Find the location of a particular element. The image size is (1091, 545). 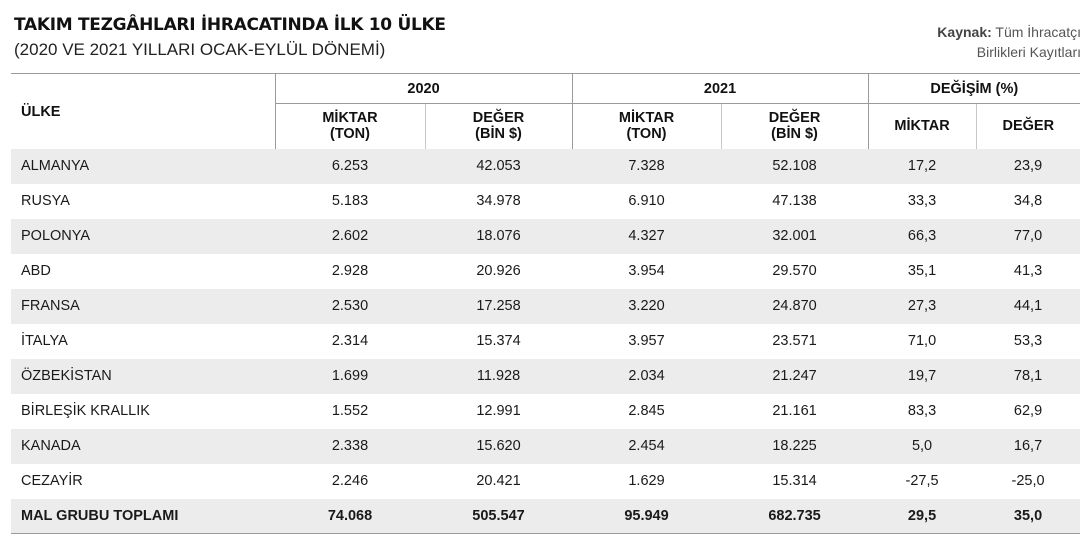

change-miktar-cell: 17,2 is located at coordinates (922, 166).